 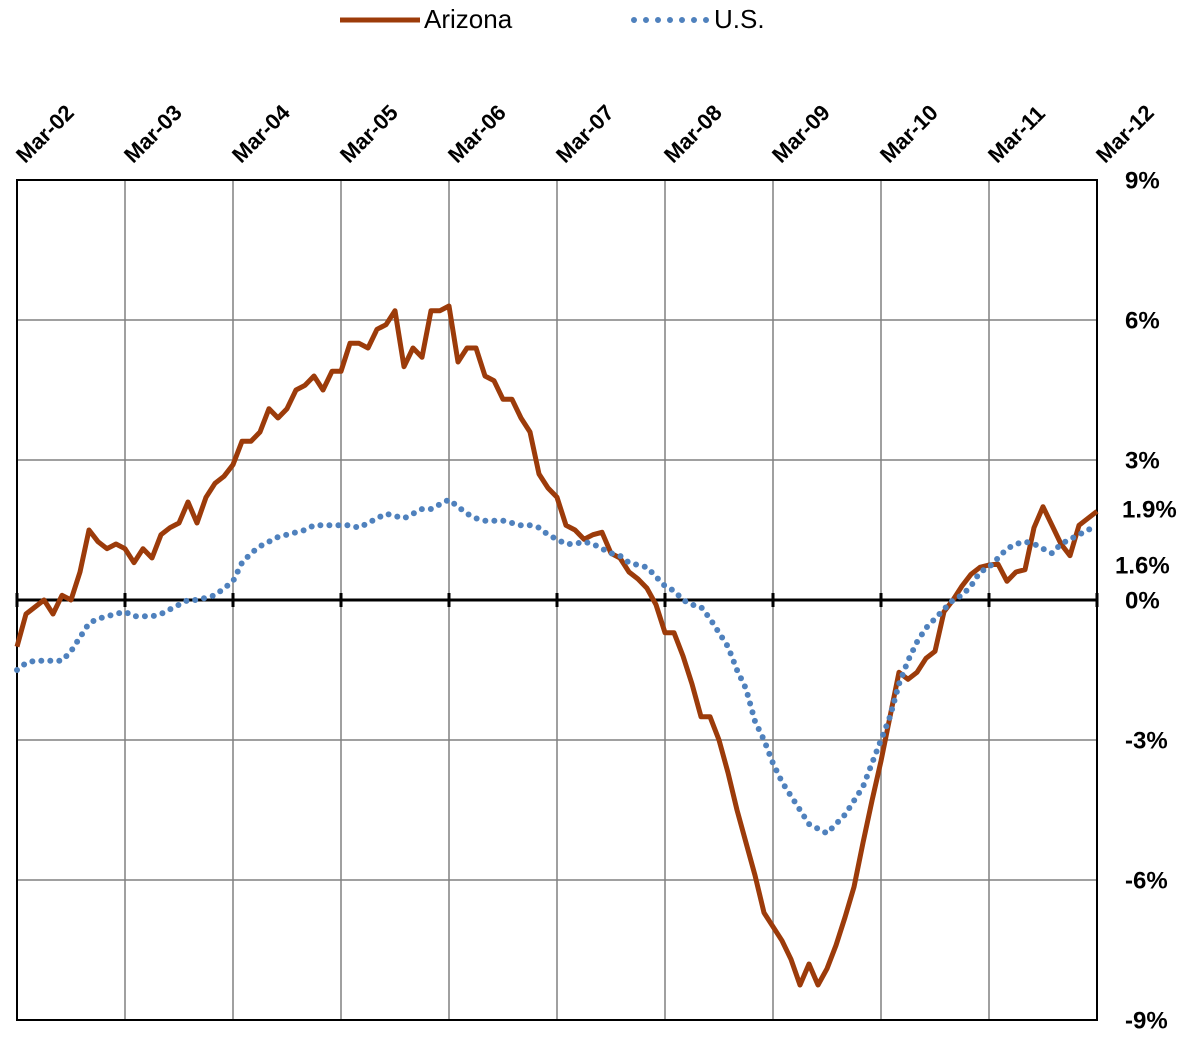 What do you see at coordinates (45, 134) in the screenshot?
I see `x-tick-label: Mar-02` at bounding box center [45, 134].